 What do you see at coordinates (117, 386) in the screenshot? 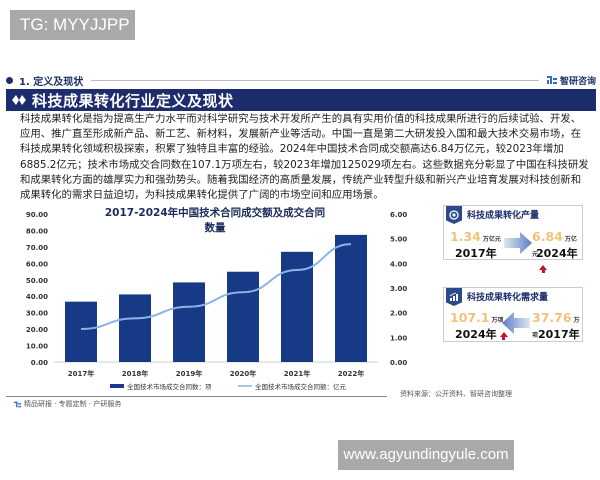
I see `legend-bar-swatch` at bounding box center [117, 386].